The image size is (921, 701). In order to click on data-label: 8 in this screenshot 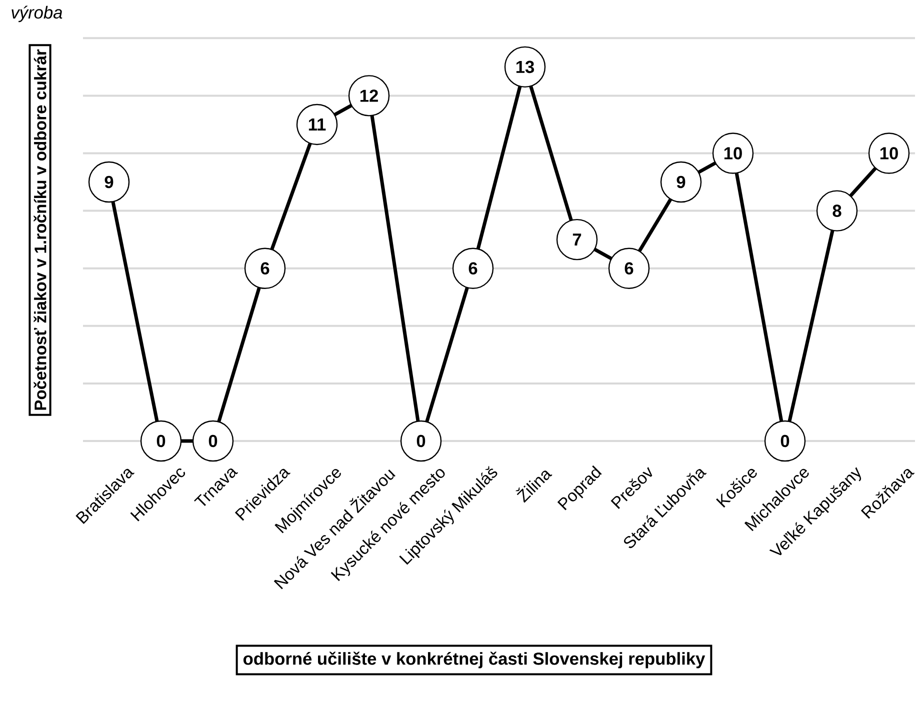, I will do `click(837, 210)`.